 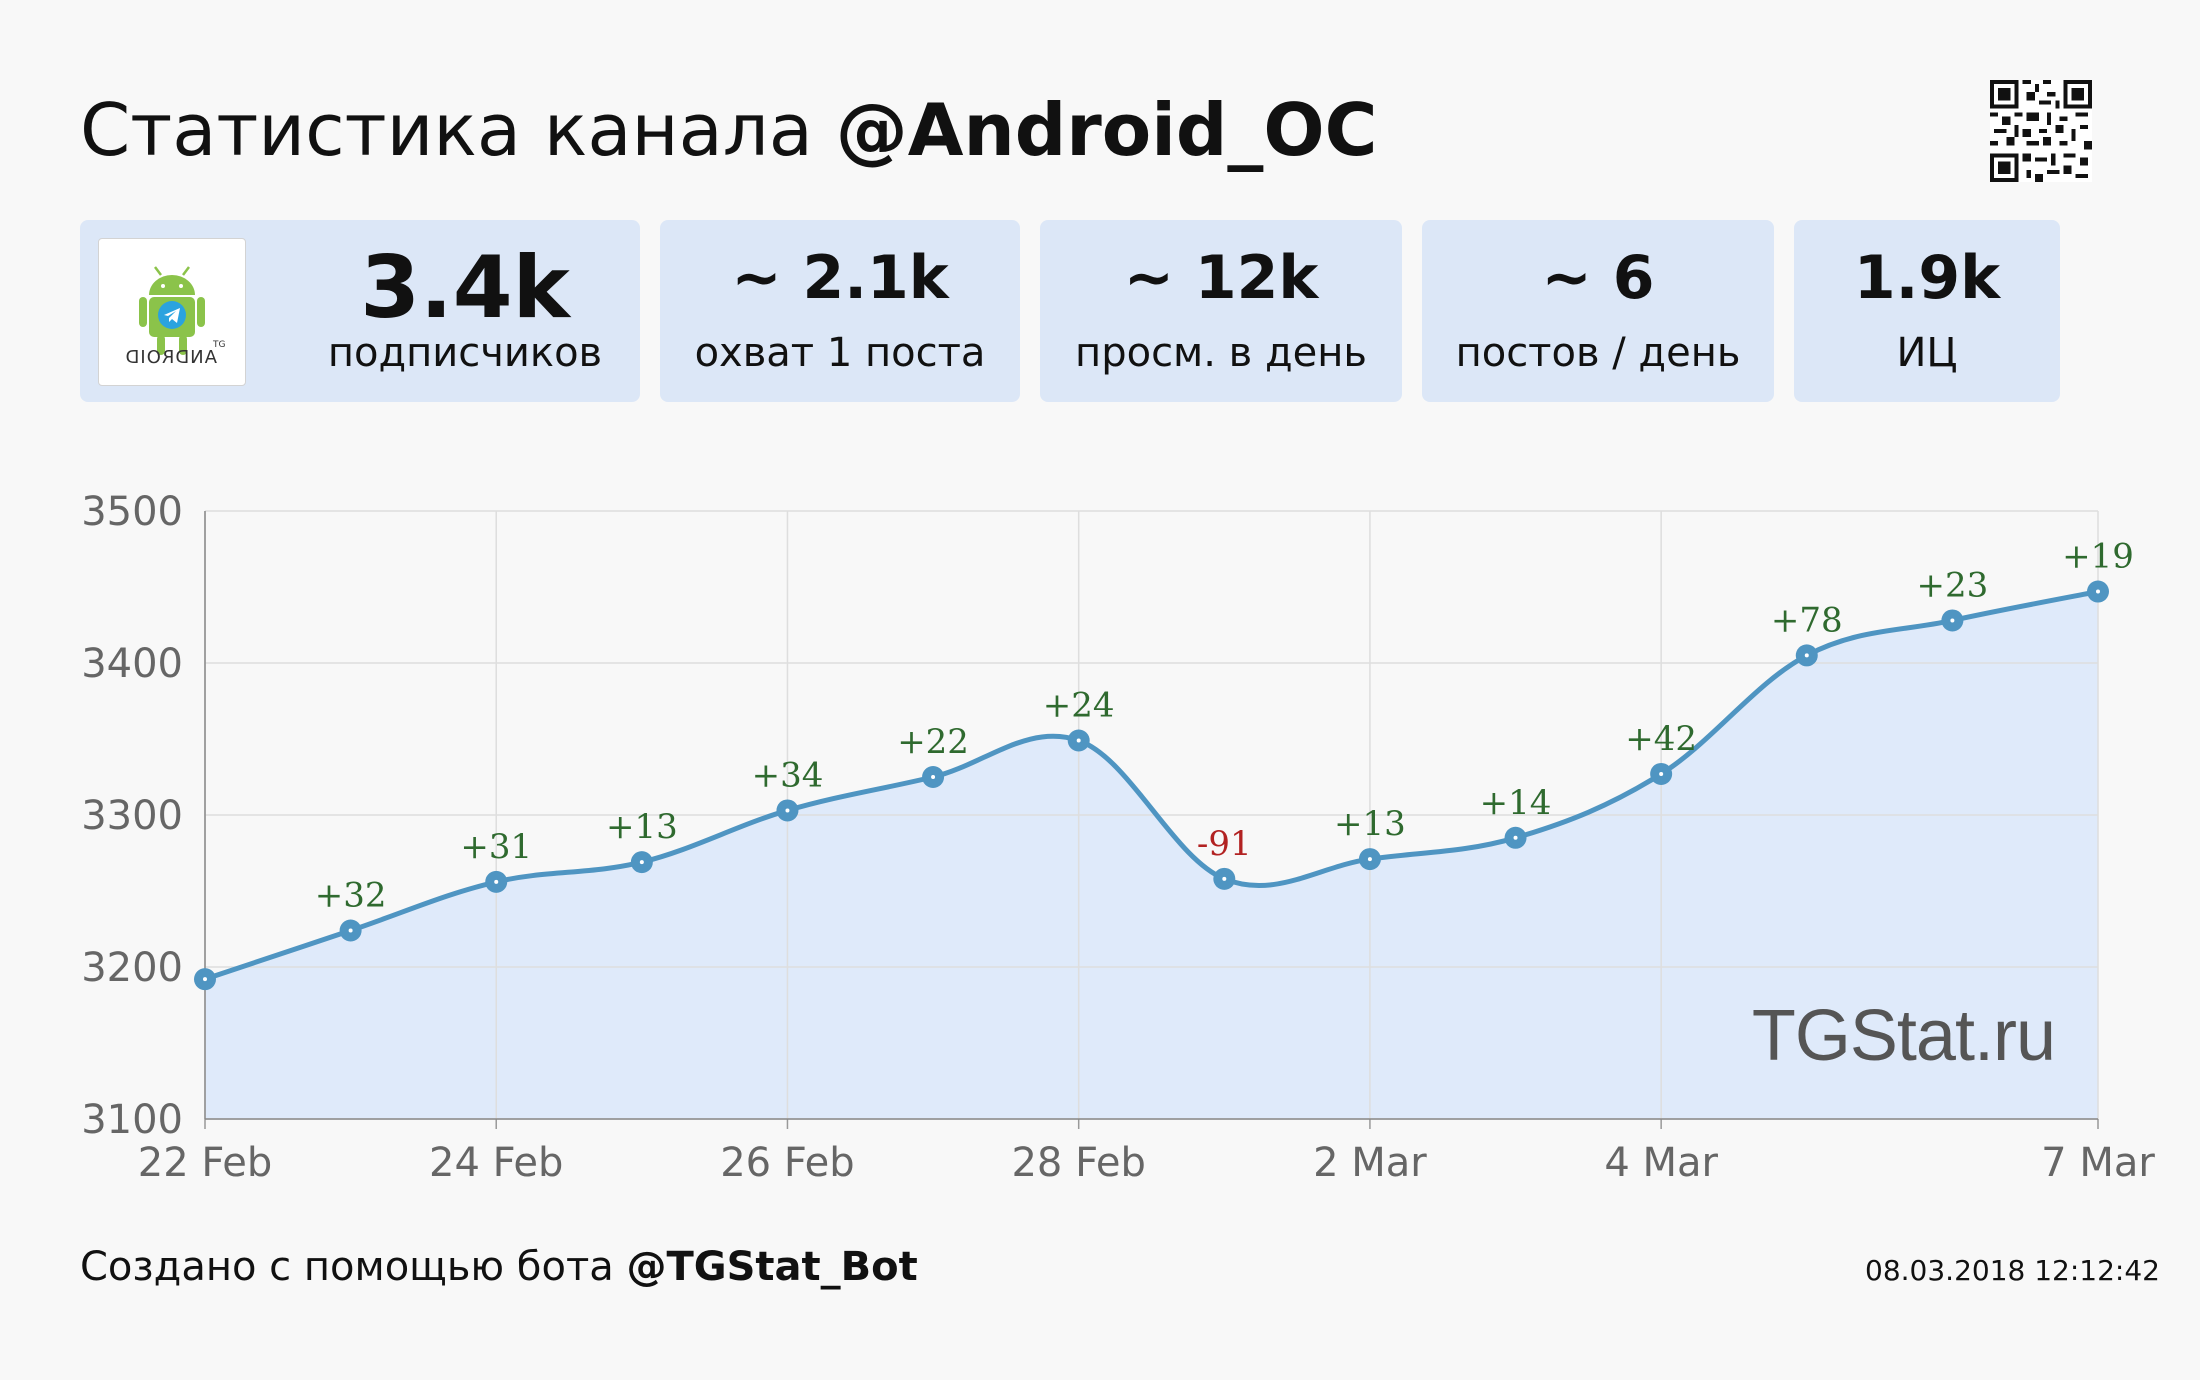 I want to click on y-tick-label: 3500, so click(x=132, y=512).